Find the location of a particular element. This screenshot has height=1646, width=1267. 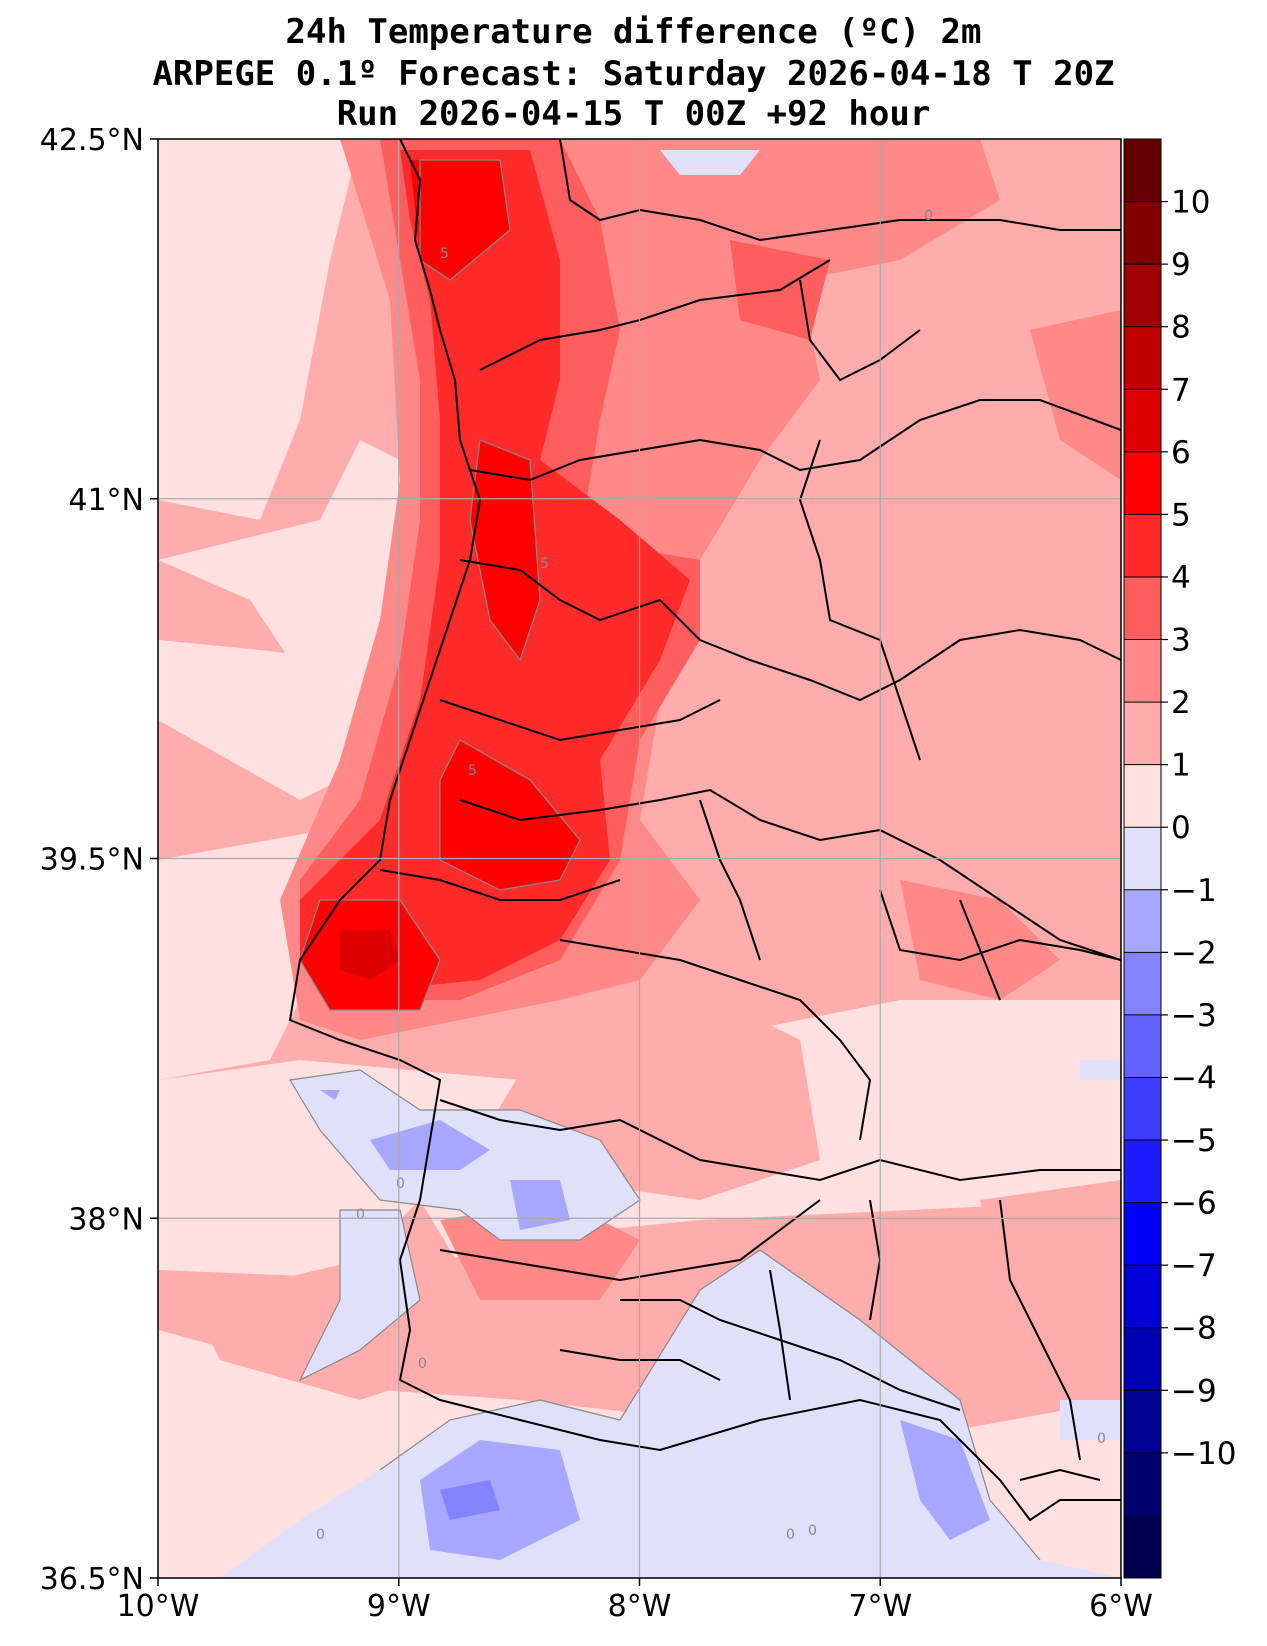

colorbar-tick-label: −8 is located at coordinates (1194, 1329).